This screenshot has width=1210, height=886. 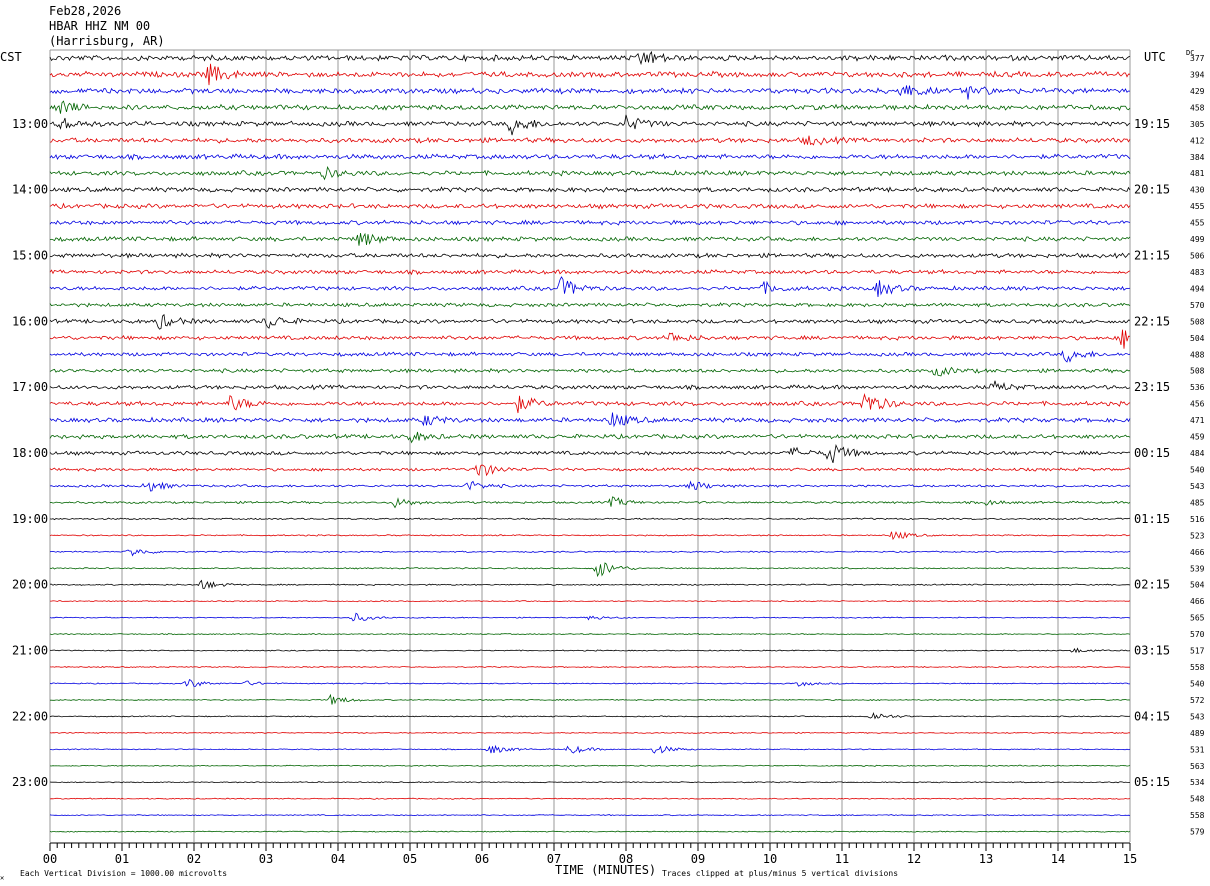 I want to click on x-tick-label: 14, so click(x=1058, y=859).